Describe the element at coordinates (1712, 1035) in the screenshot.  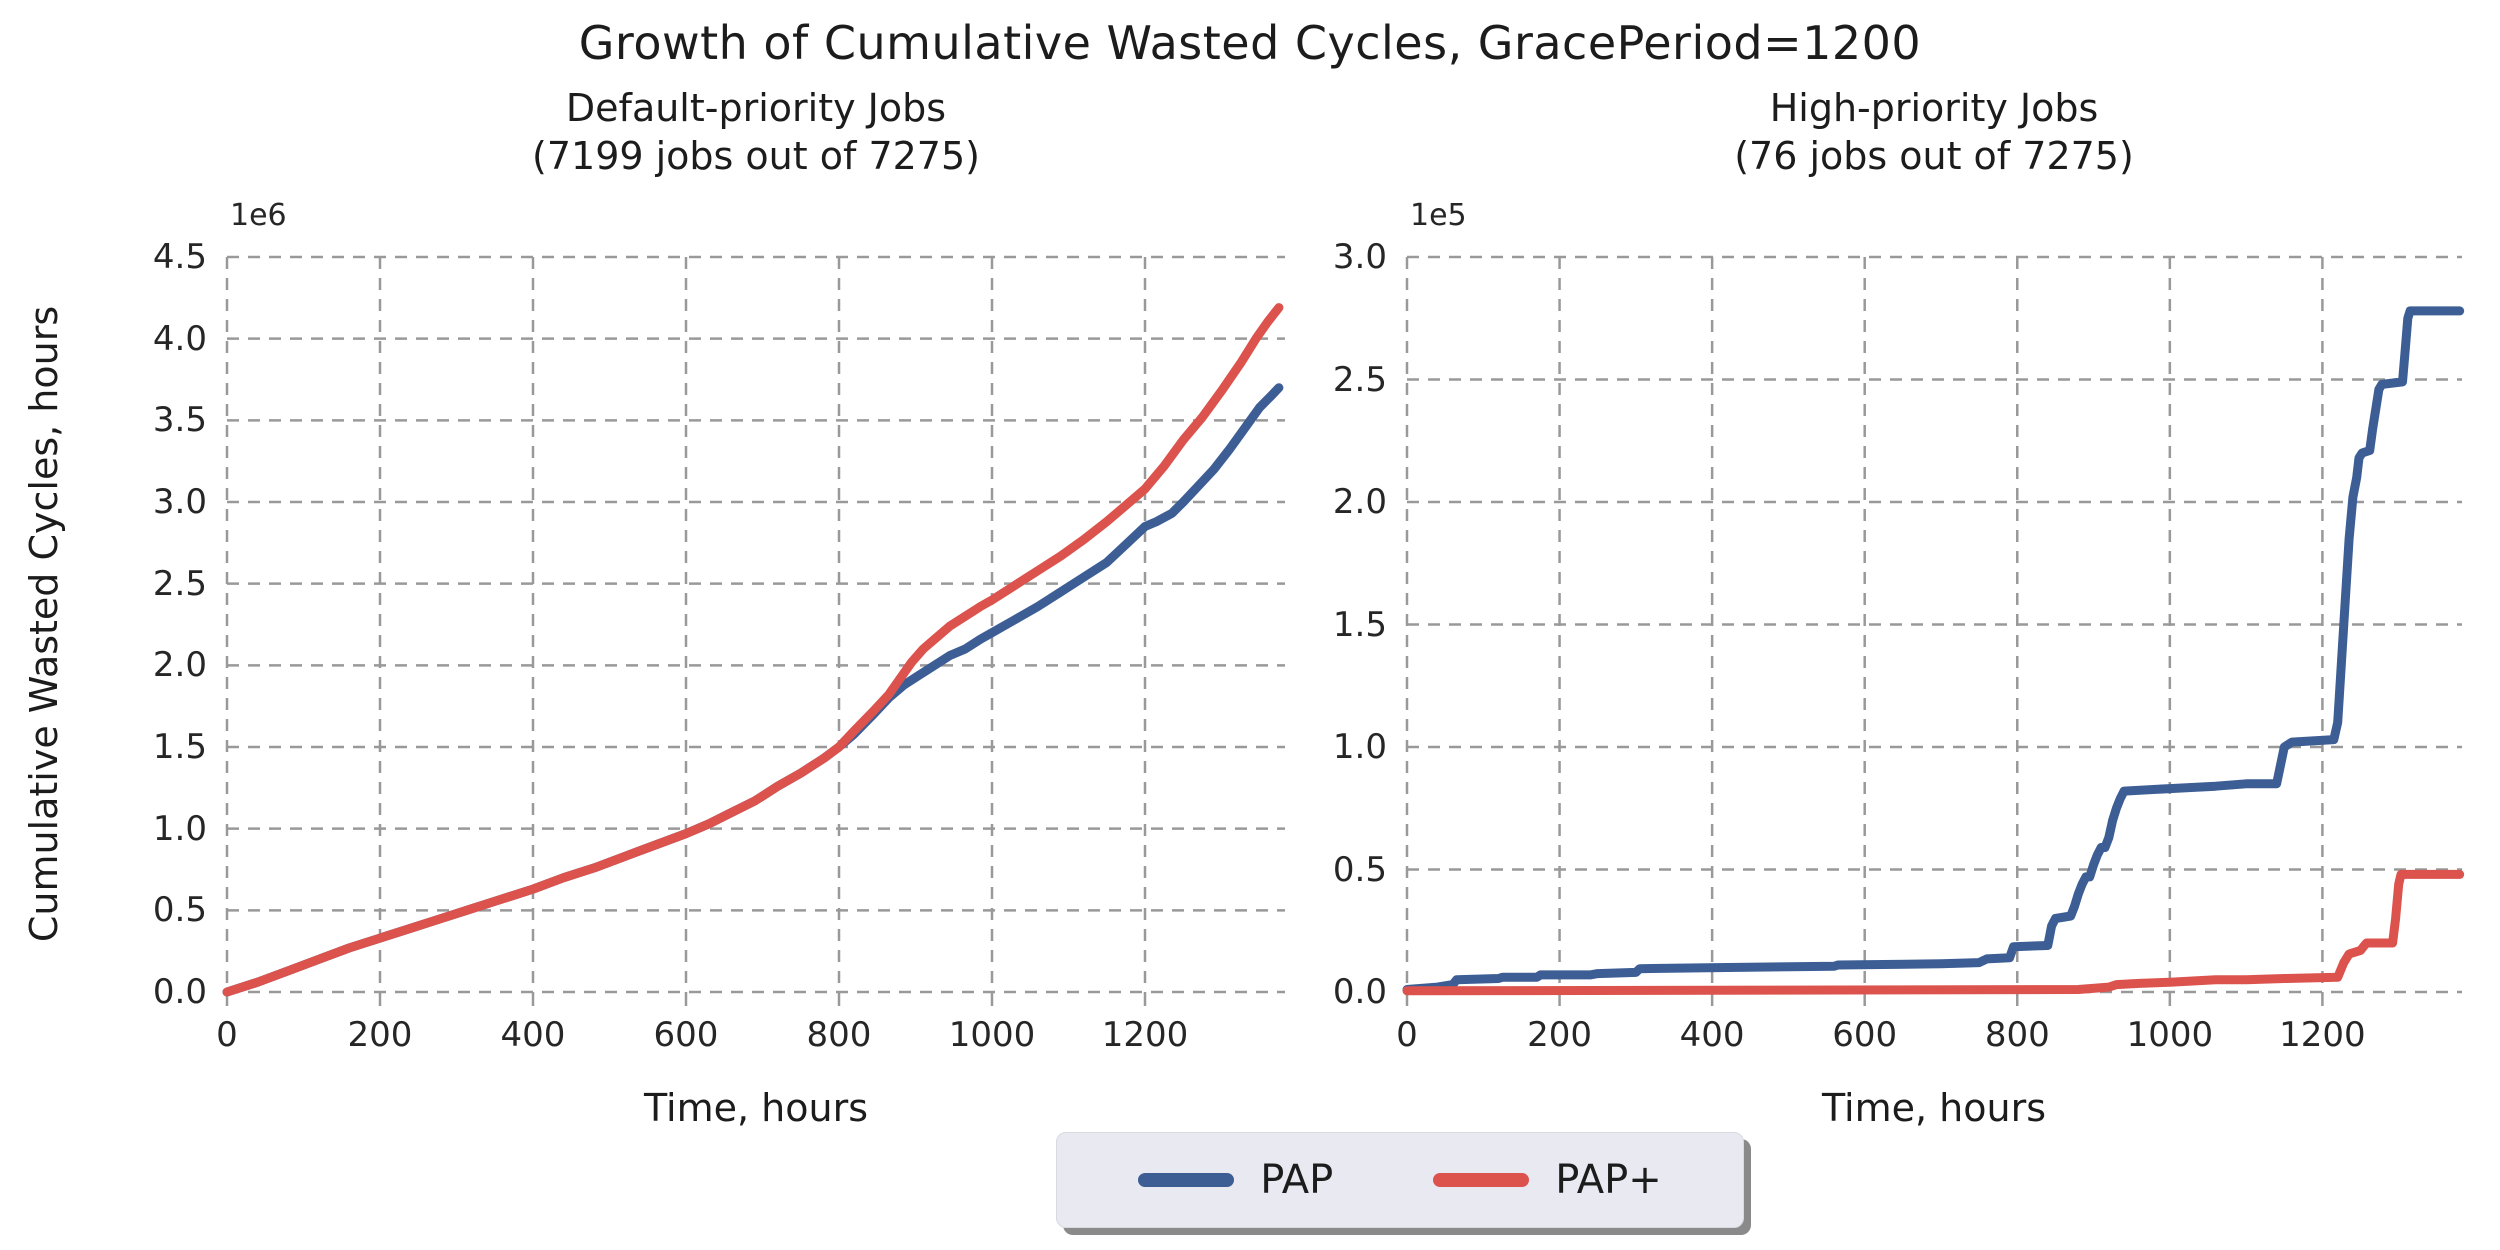
I see `right-plot-x-tick-label: 400` at that location.